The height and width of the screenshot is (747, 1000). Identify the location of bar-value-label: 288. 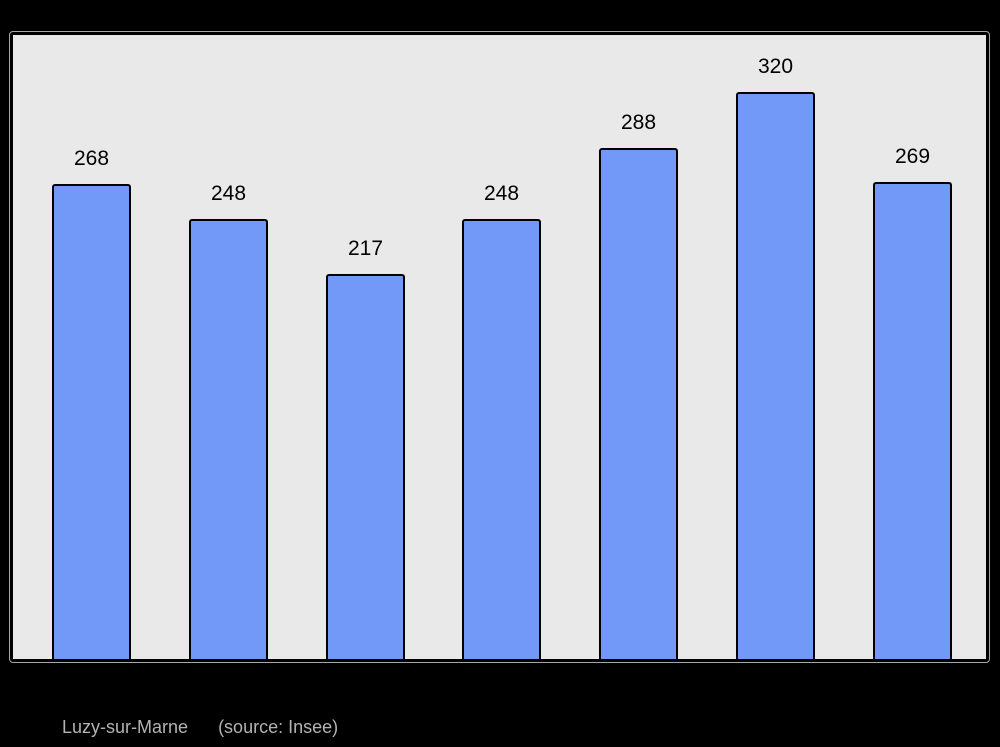
(638, 122).